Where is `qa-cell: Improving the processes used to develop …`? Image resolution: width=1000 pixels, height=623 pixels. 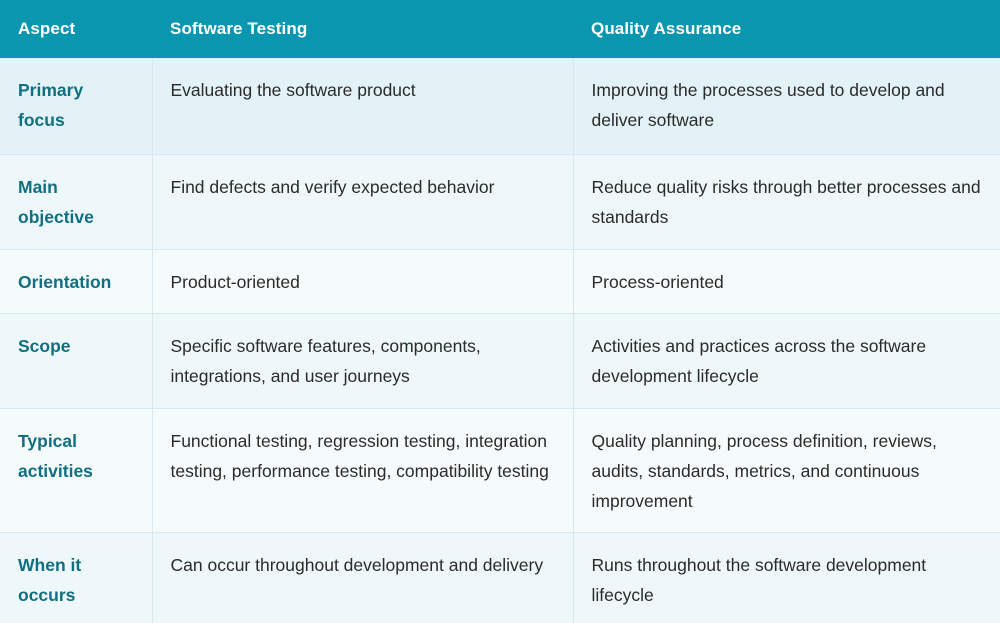 qa-cell: Improving the processes used to develop … is located at coordinates (786, 106).